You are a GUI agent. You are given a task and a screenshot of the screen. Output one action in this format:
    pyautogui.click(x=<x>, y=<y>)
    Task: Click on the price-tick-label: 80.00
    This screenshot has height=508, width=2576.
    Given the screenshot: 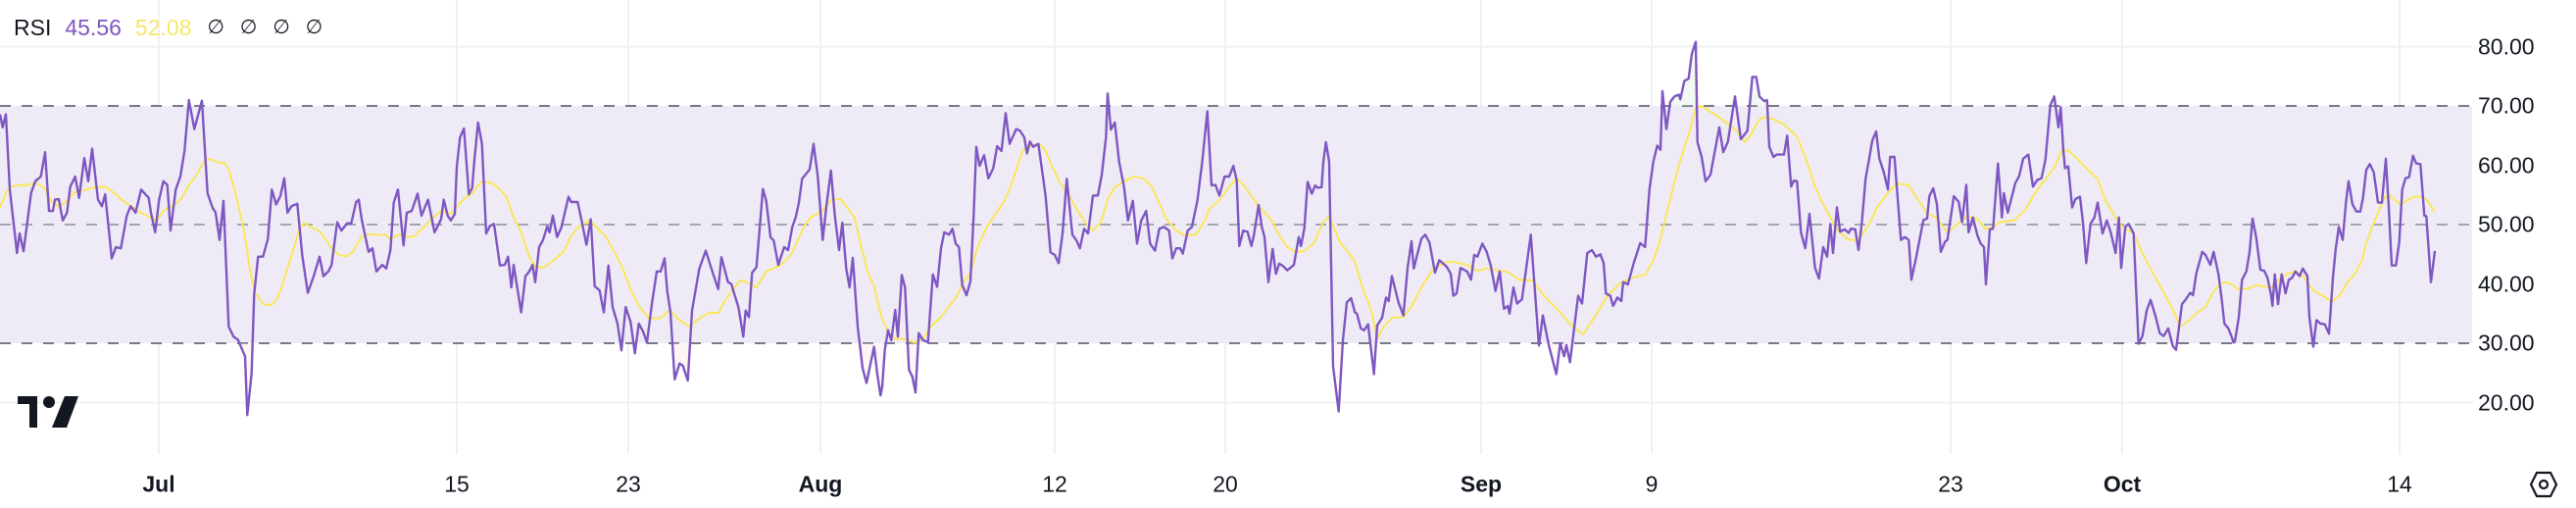 What is the action you would take?
    pyautogui.click(x=2506, y=46)
    